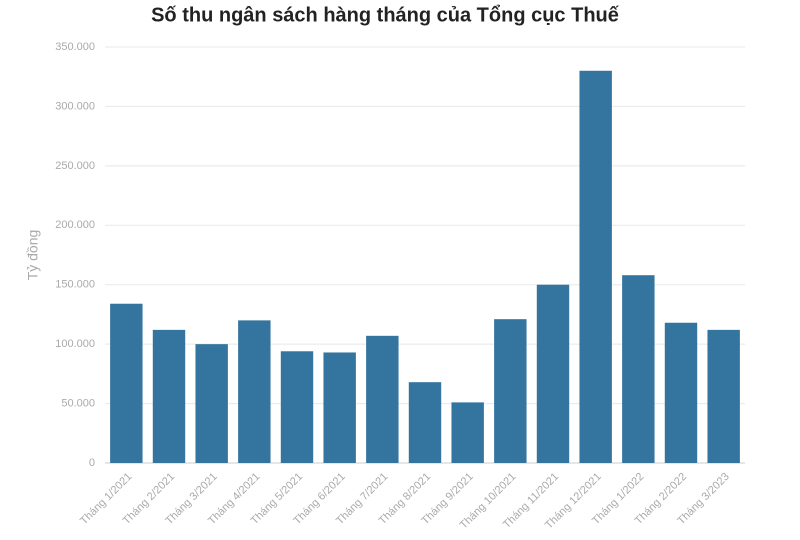  Describe the element at coordinates (75, 285) in the screenshot. I see `y-tick-label: 150.000` at that location.